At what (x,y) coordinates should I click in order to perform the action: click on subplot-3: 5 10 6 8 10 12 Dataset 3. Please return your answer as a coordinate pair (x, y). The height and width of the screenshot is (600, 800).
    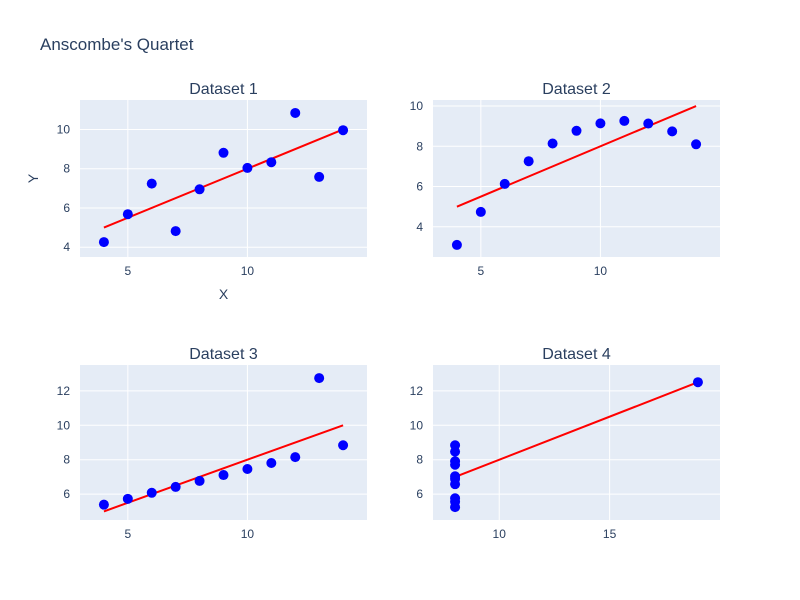
    Looking at the image, I should click on (212, 443).